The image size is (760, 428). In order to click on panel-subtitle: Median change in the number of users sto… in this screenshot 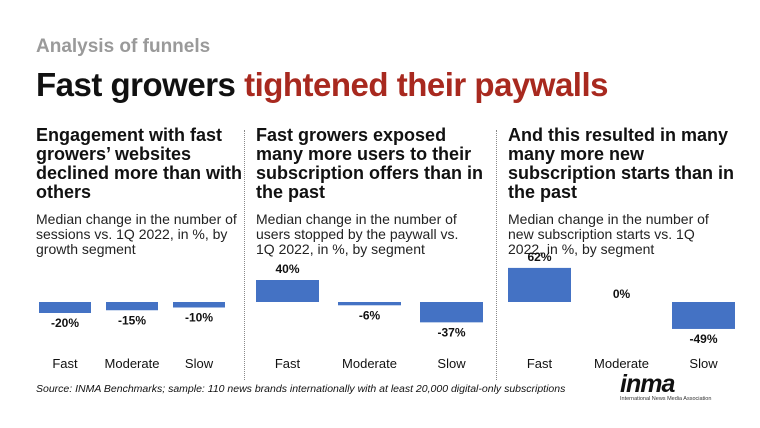, I will do `click(357, 234)`.